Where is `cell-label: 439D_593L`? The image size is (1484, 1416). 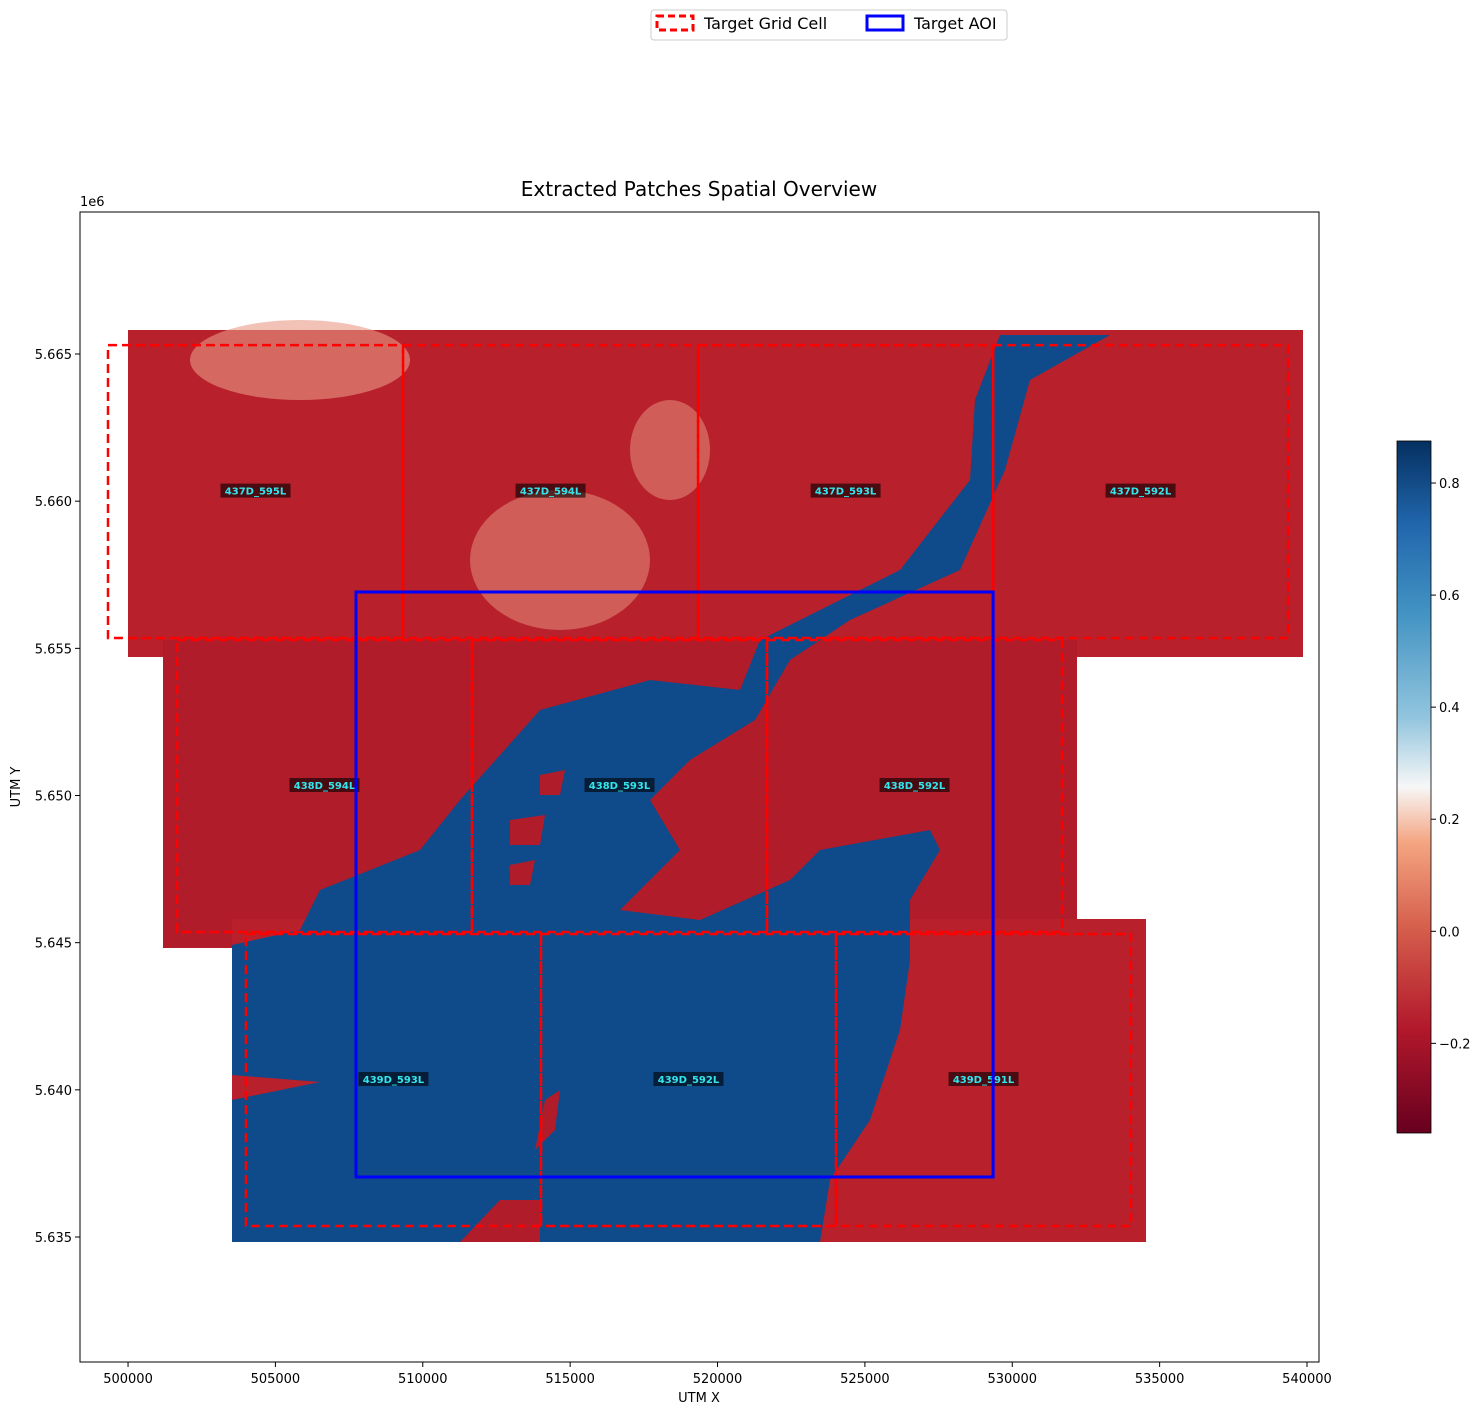 cell-label: 439D_593L is located at coordinates (394, 1080).